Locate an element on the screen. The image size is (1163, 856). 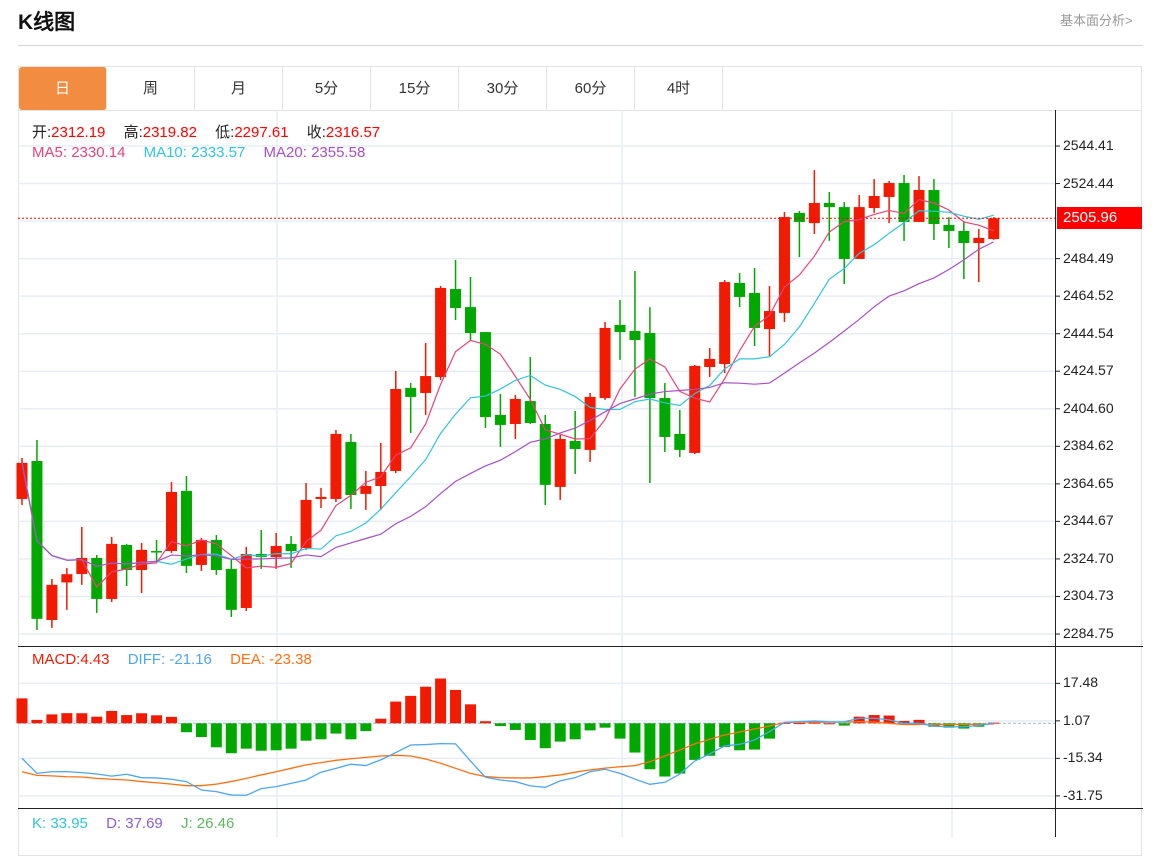
ma20-value: 2355.58 is located at coordinates (338, 152).